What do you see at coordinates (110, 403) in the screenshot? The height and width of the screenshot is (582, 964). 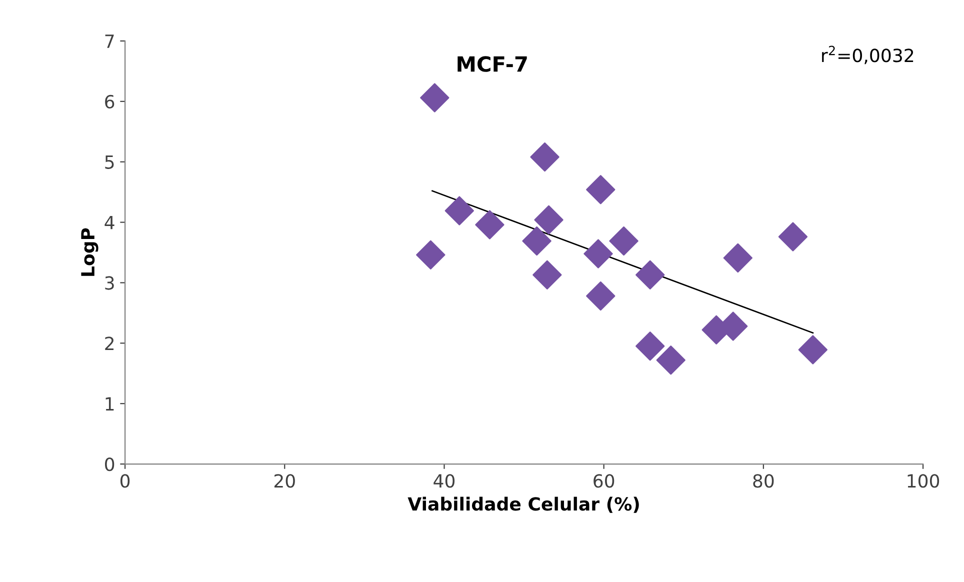 I see `y-tick-label: 1` at bounding box center [110, 403].